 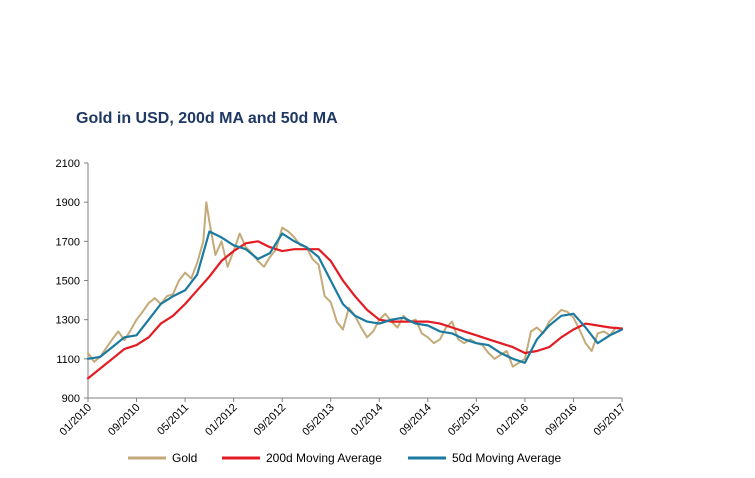 What do you see at coordinates (561, 420) in the screenshot?
I see `x-tick-label: 09/2016` at bounding box center [561, 420].